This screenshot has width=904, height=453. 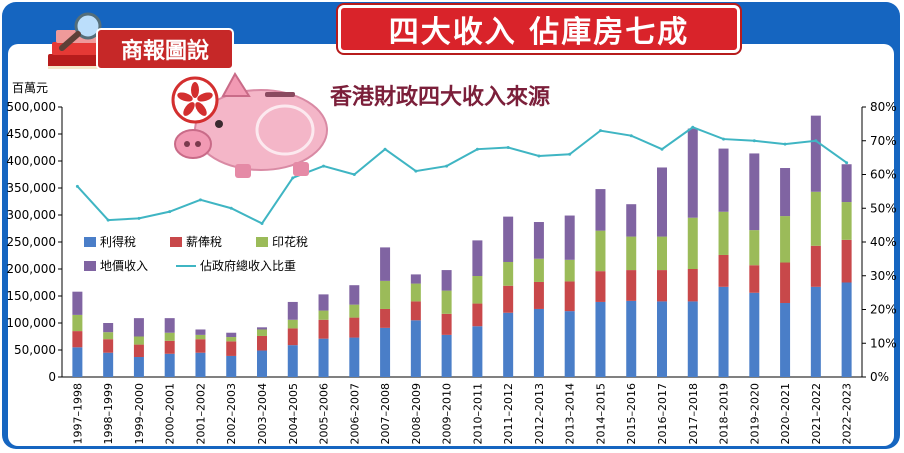 What do you see at coordinates (204, 242) in the screenshot?
I see `legend-label-2: 薪俸稅` at bounding box center [204, 242].